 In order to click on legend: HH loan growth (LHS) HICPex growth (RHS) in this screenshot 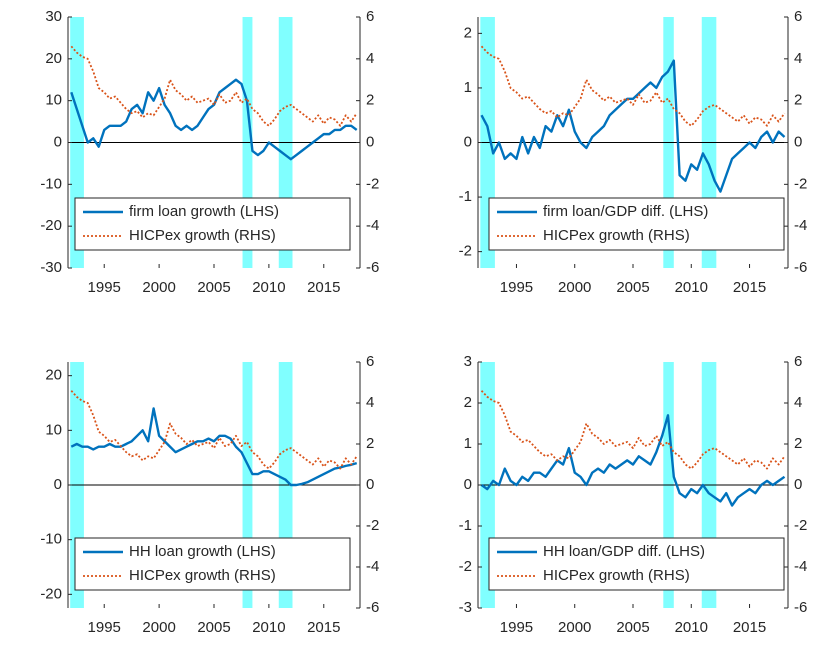, I will do `click(212, 564)`.